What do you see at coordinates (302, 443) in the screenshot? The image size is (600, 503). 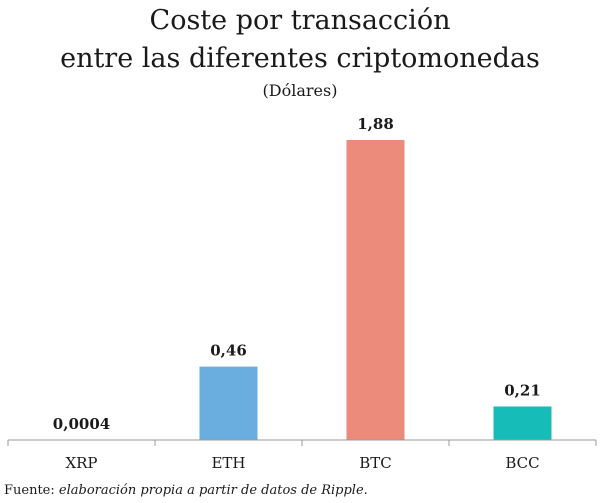 I see `x-axis-ticks` at bounding box center [302, 443].